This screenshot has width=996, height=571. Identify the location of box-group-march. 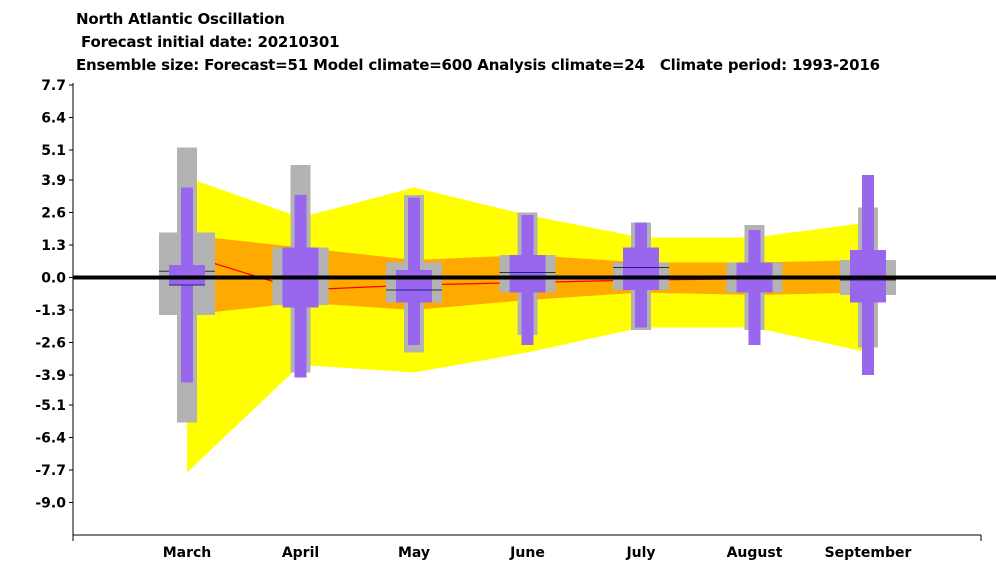
(187, 285).